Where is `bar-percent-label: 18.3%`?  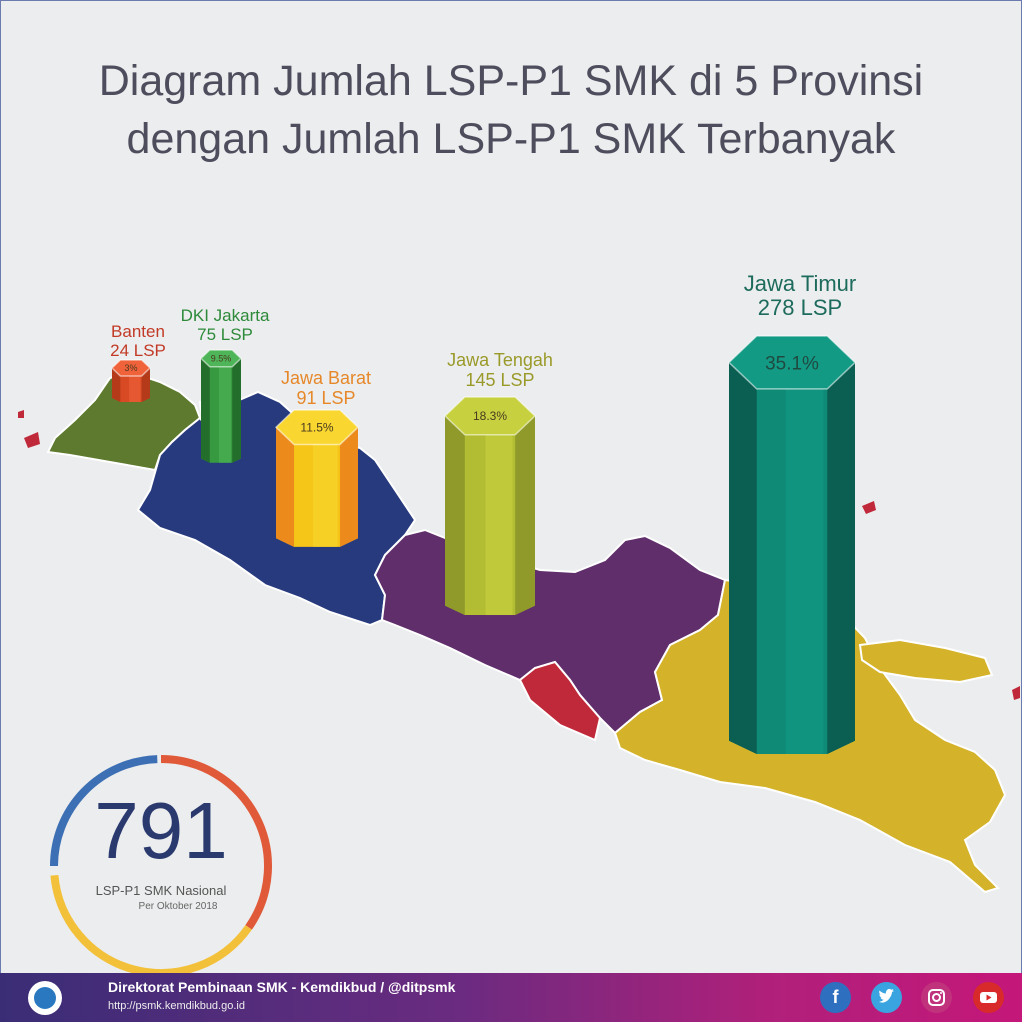
bar-percent-label: 18.3% is located at coordinates (490, 416).